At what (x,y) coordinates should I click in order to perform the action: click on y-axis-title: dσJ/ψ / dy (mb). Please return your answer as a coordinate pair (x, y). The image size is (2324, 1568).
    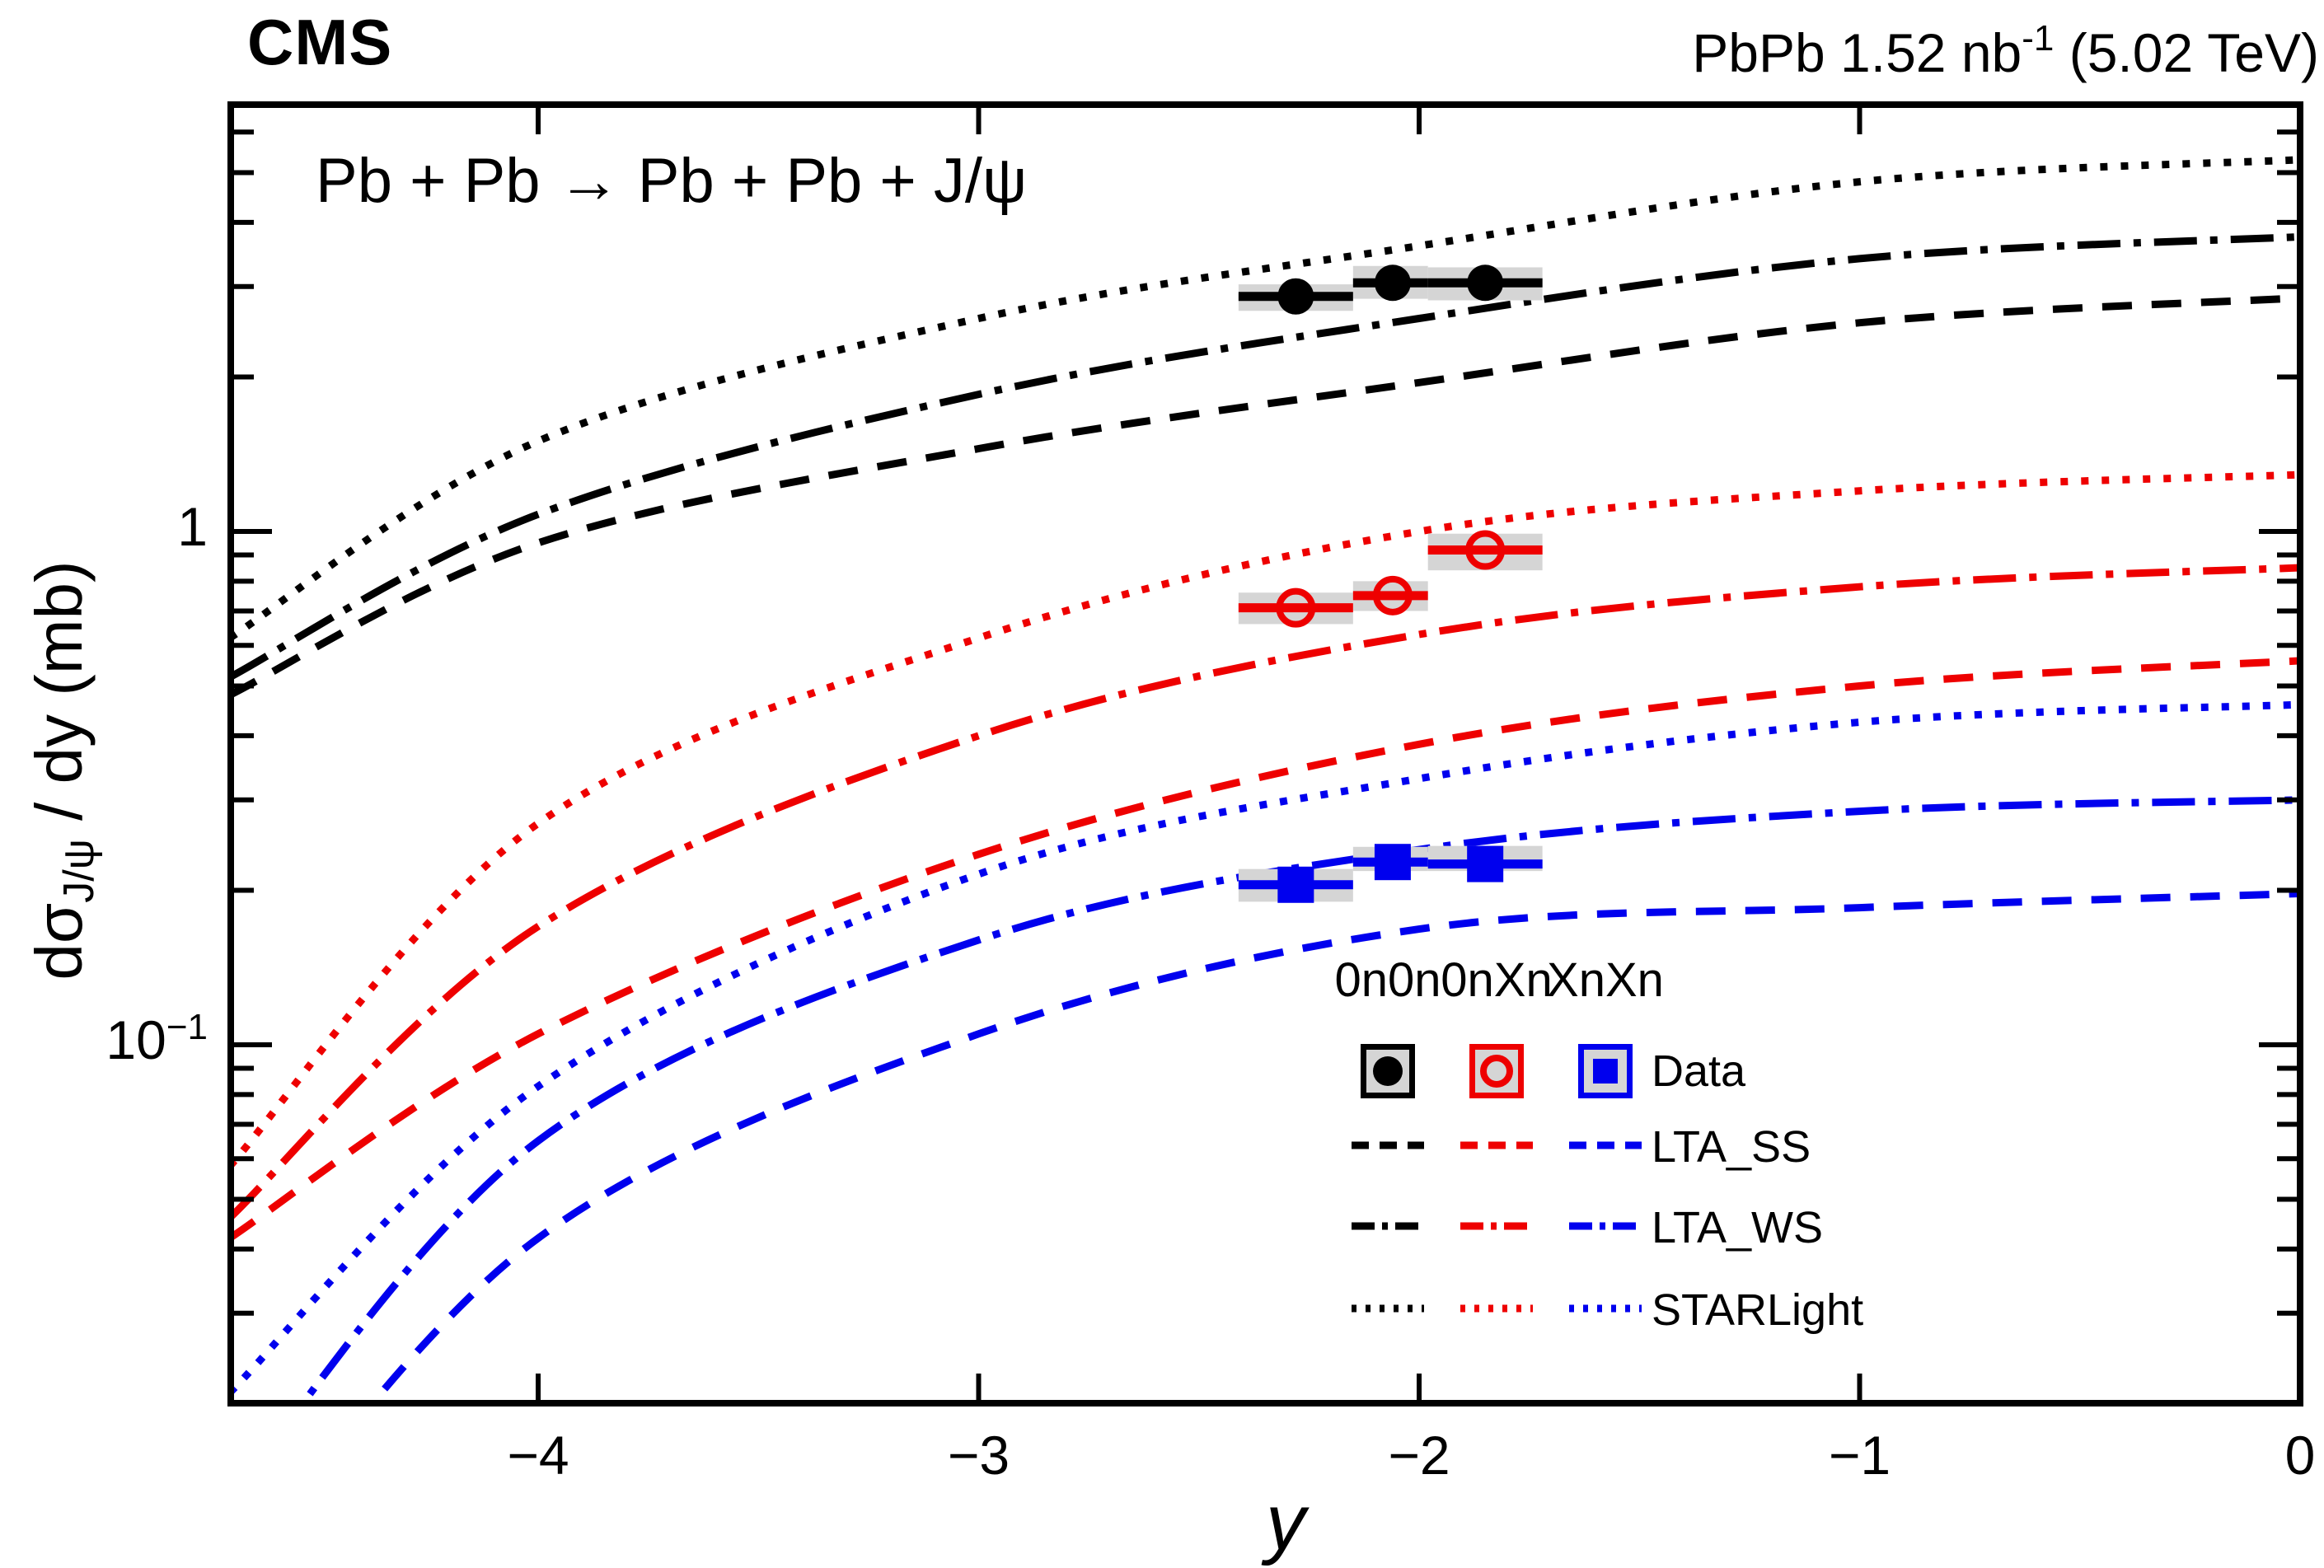
    Looking at the image, I should click on (62, 770).